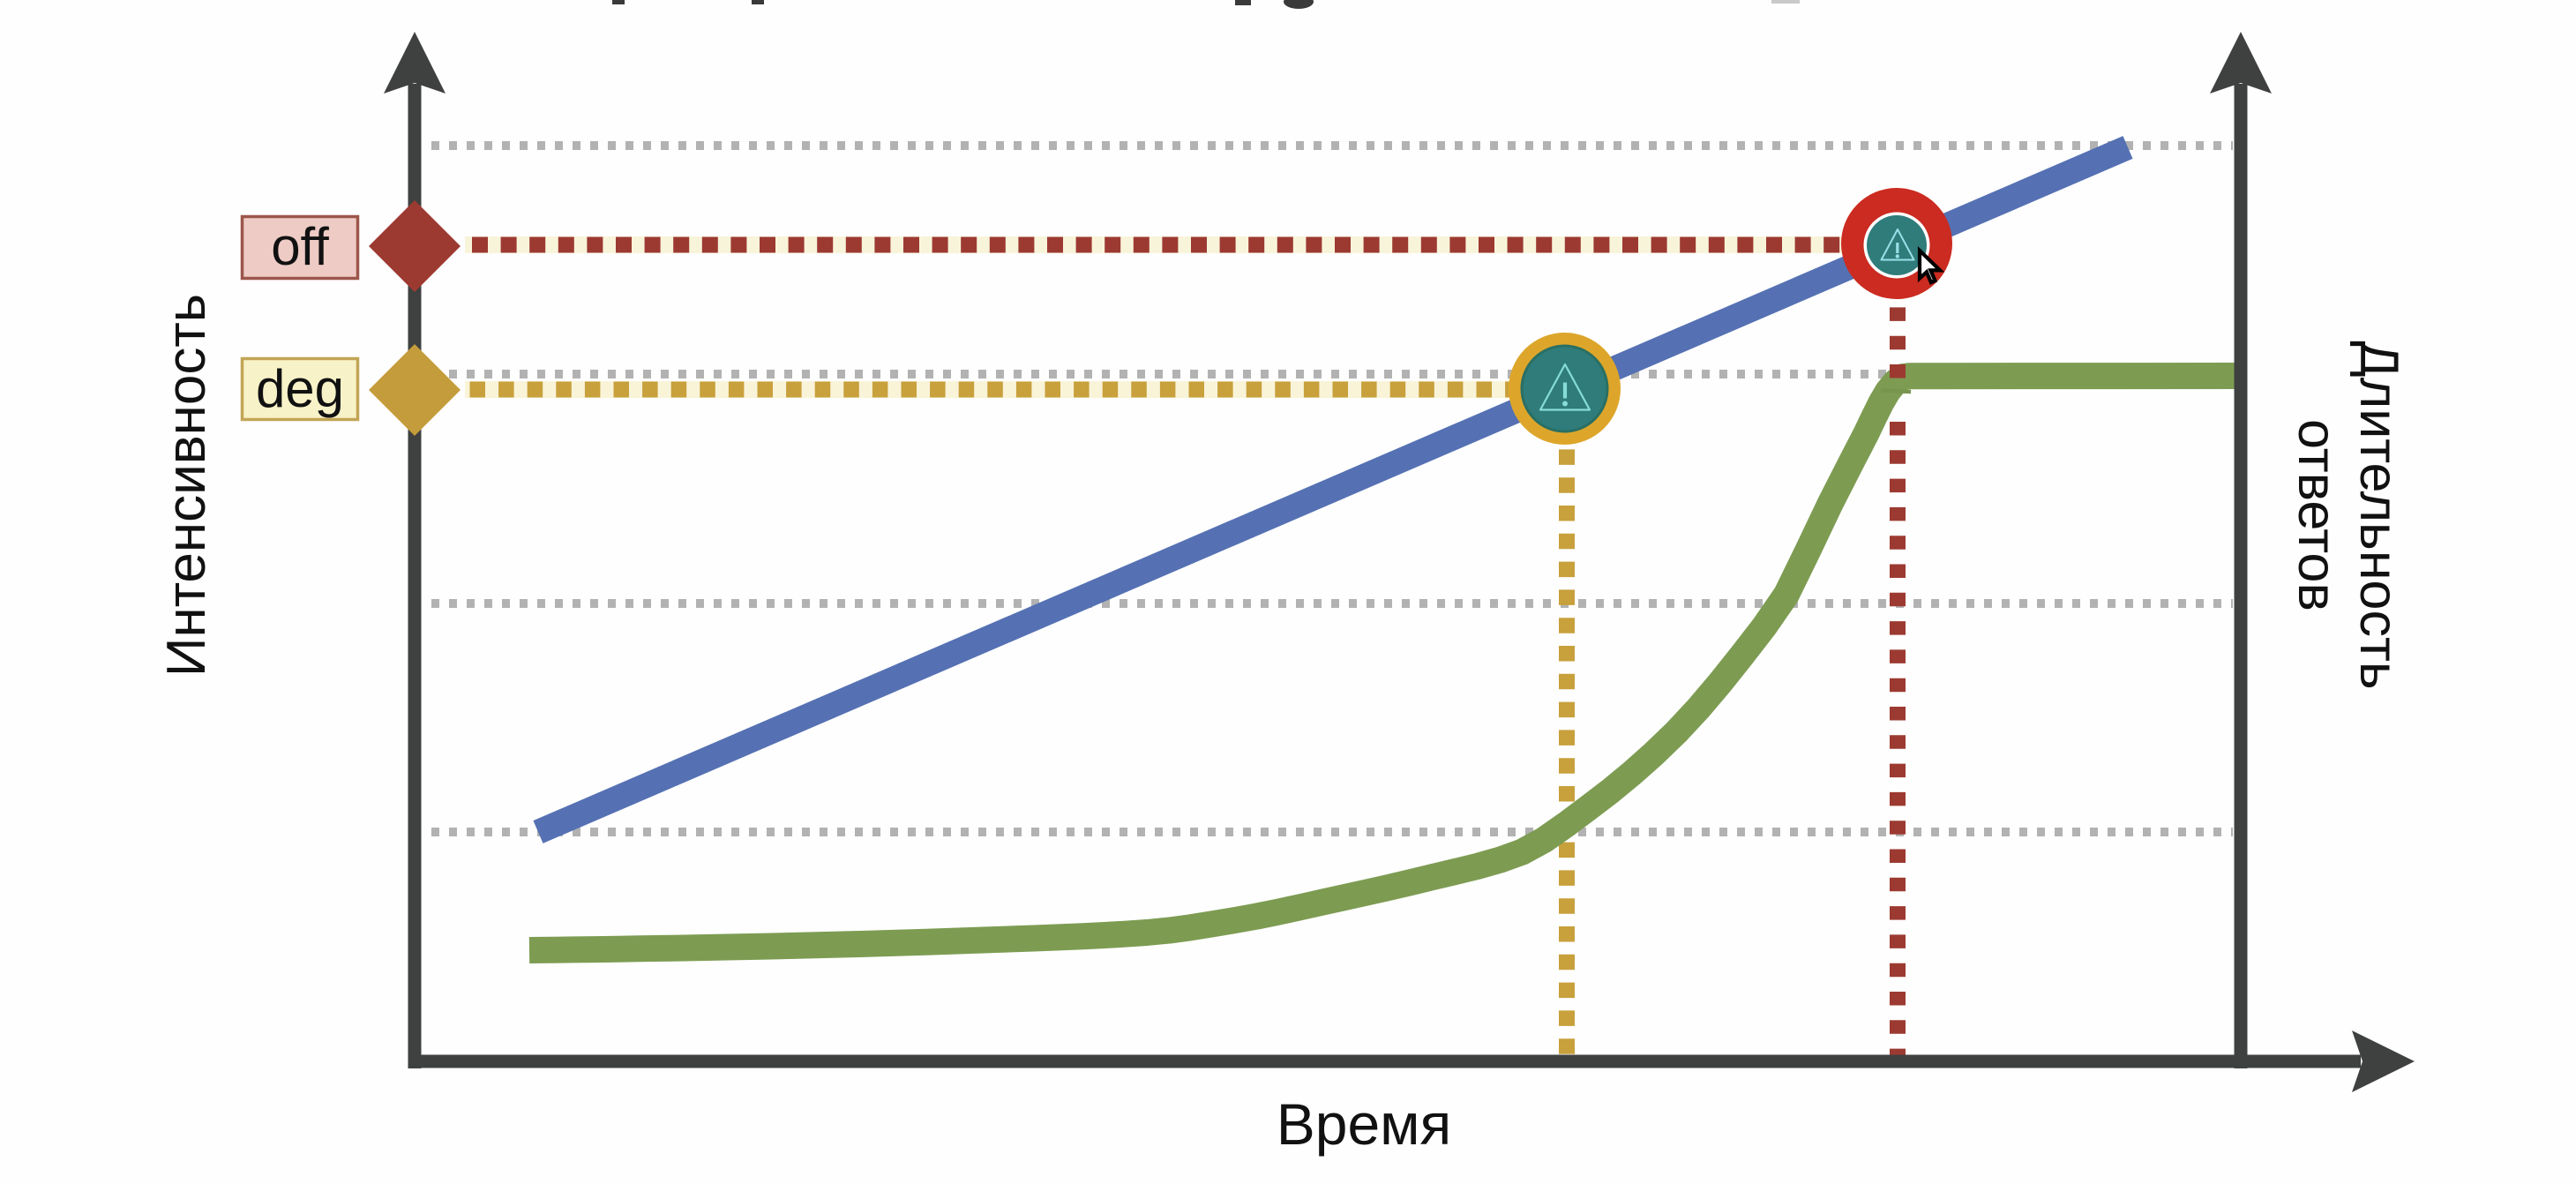  Describe the element at coordinates (300, 246) in the screenshot. I see `svg-text: off` at that location.